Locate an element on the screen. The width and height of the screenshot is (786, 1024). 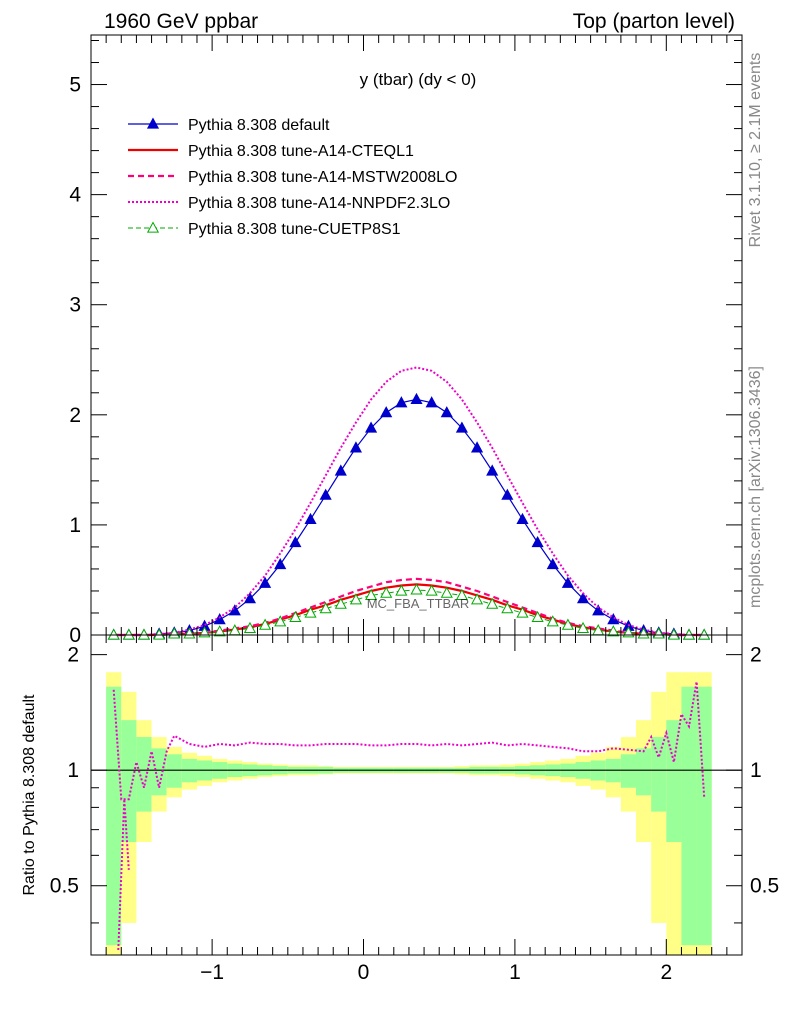
y-tick-label-right: 0.5 is located at coordinates (764, 886).